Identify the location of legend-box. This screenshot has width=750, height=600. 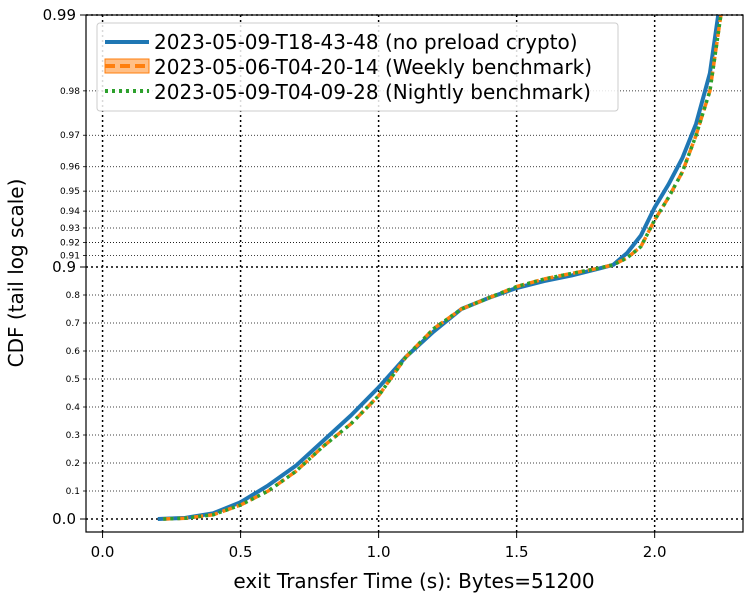
(357, 67).